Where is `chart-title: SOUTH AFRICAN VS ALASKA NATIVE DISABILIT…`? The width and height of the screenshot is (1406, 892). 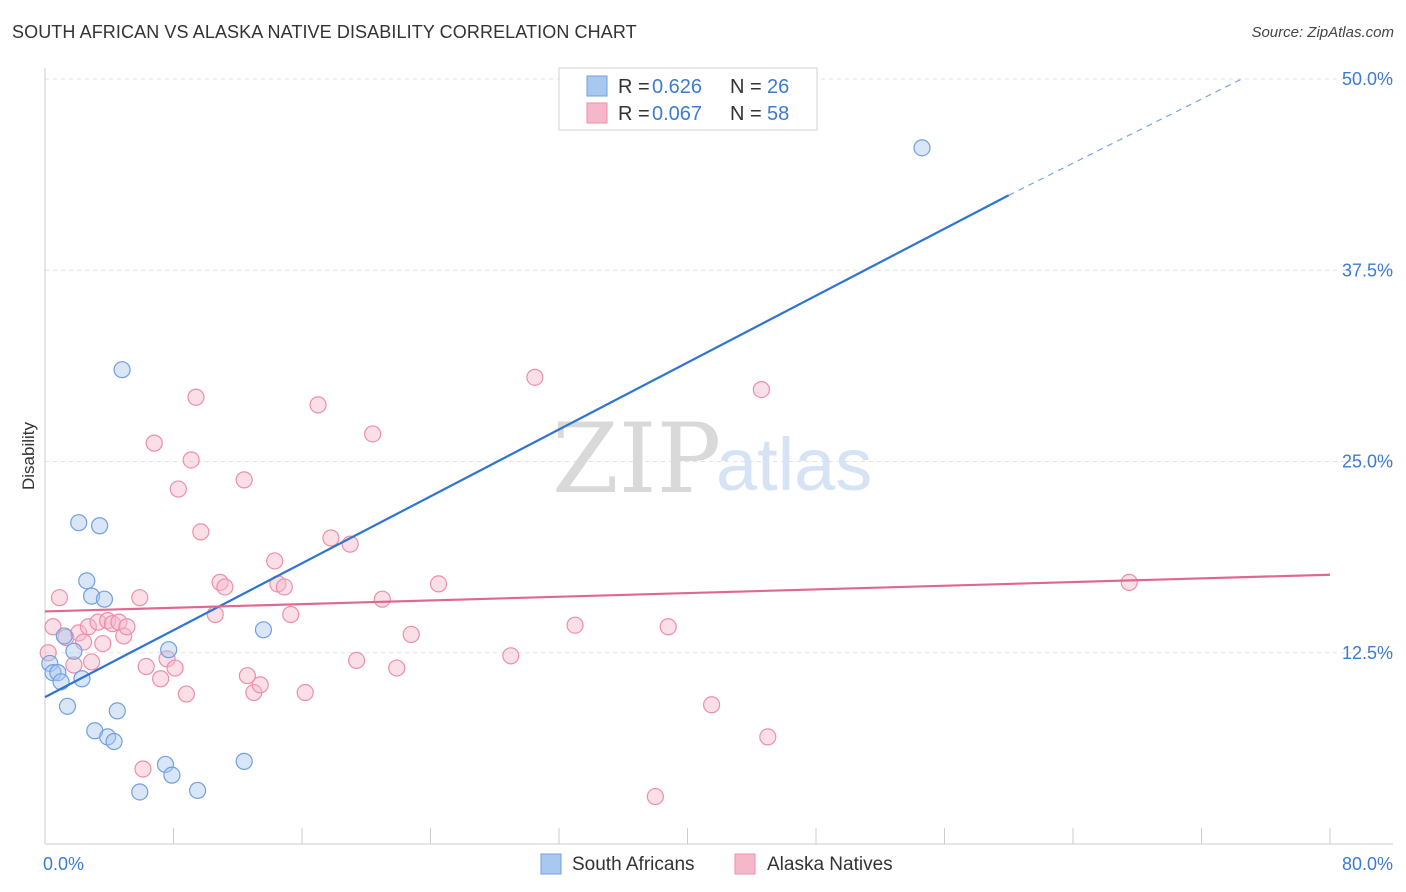
chart-title: SOUTH AFRICAN VS ALASKA NATIVE DISABILIT… is located at coordinates (324, 32).